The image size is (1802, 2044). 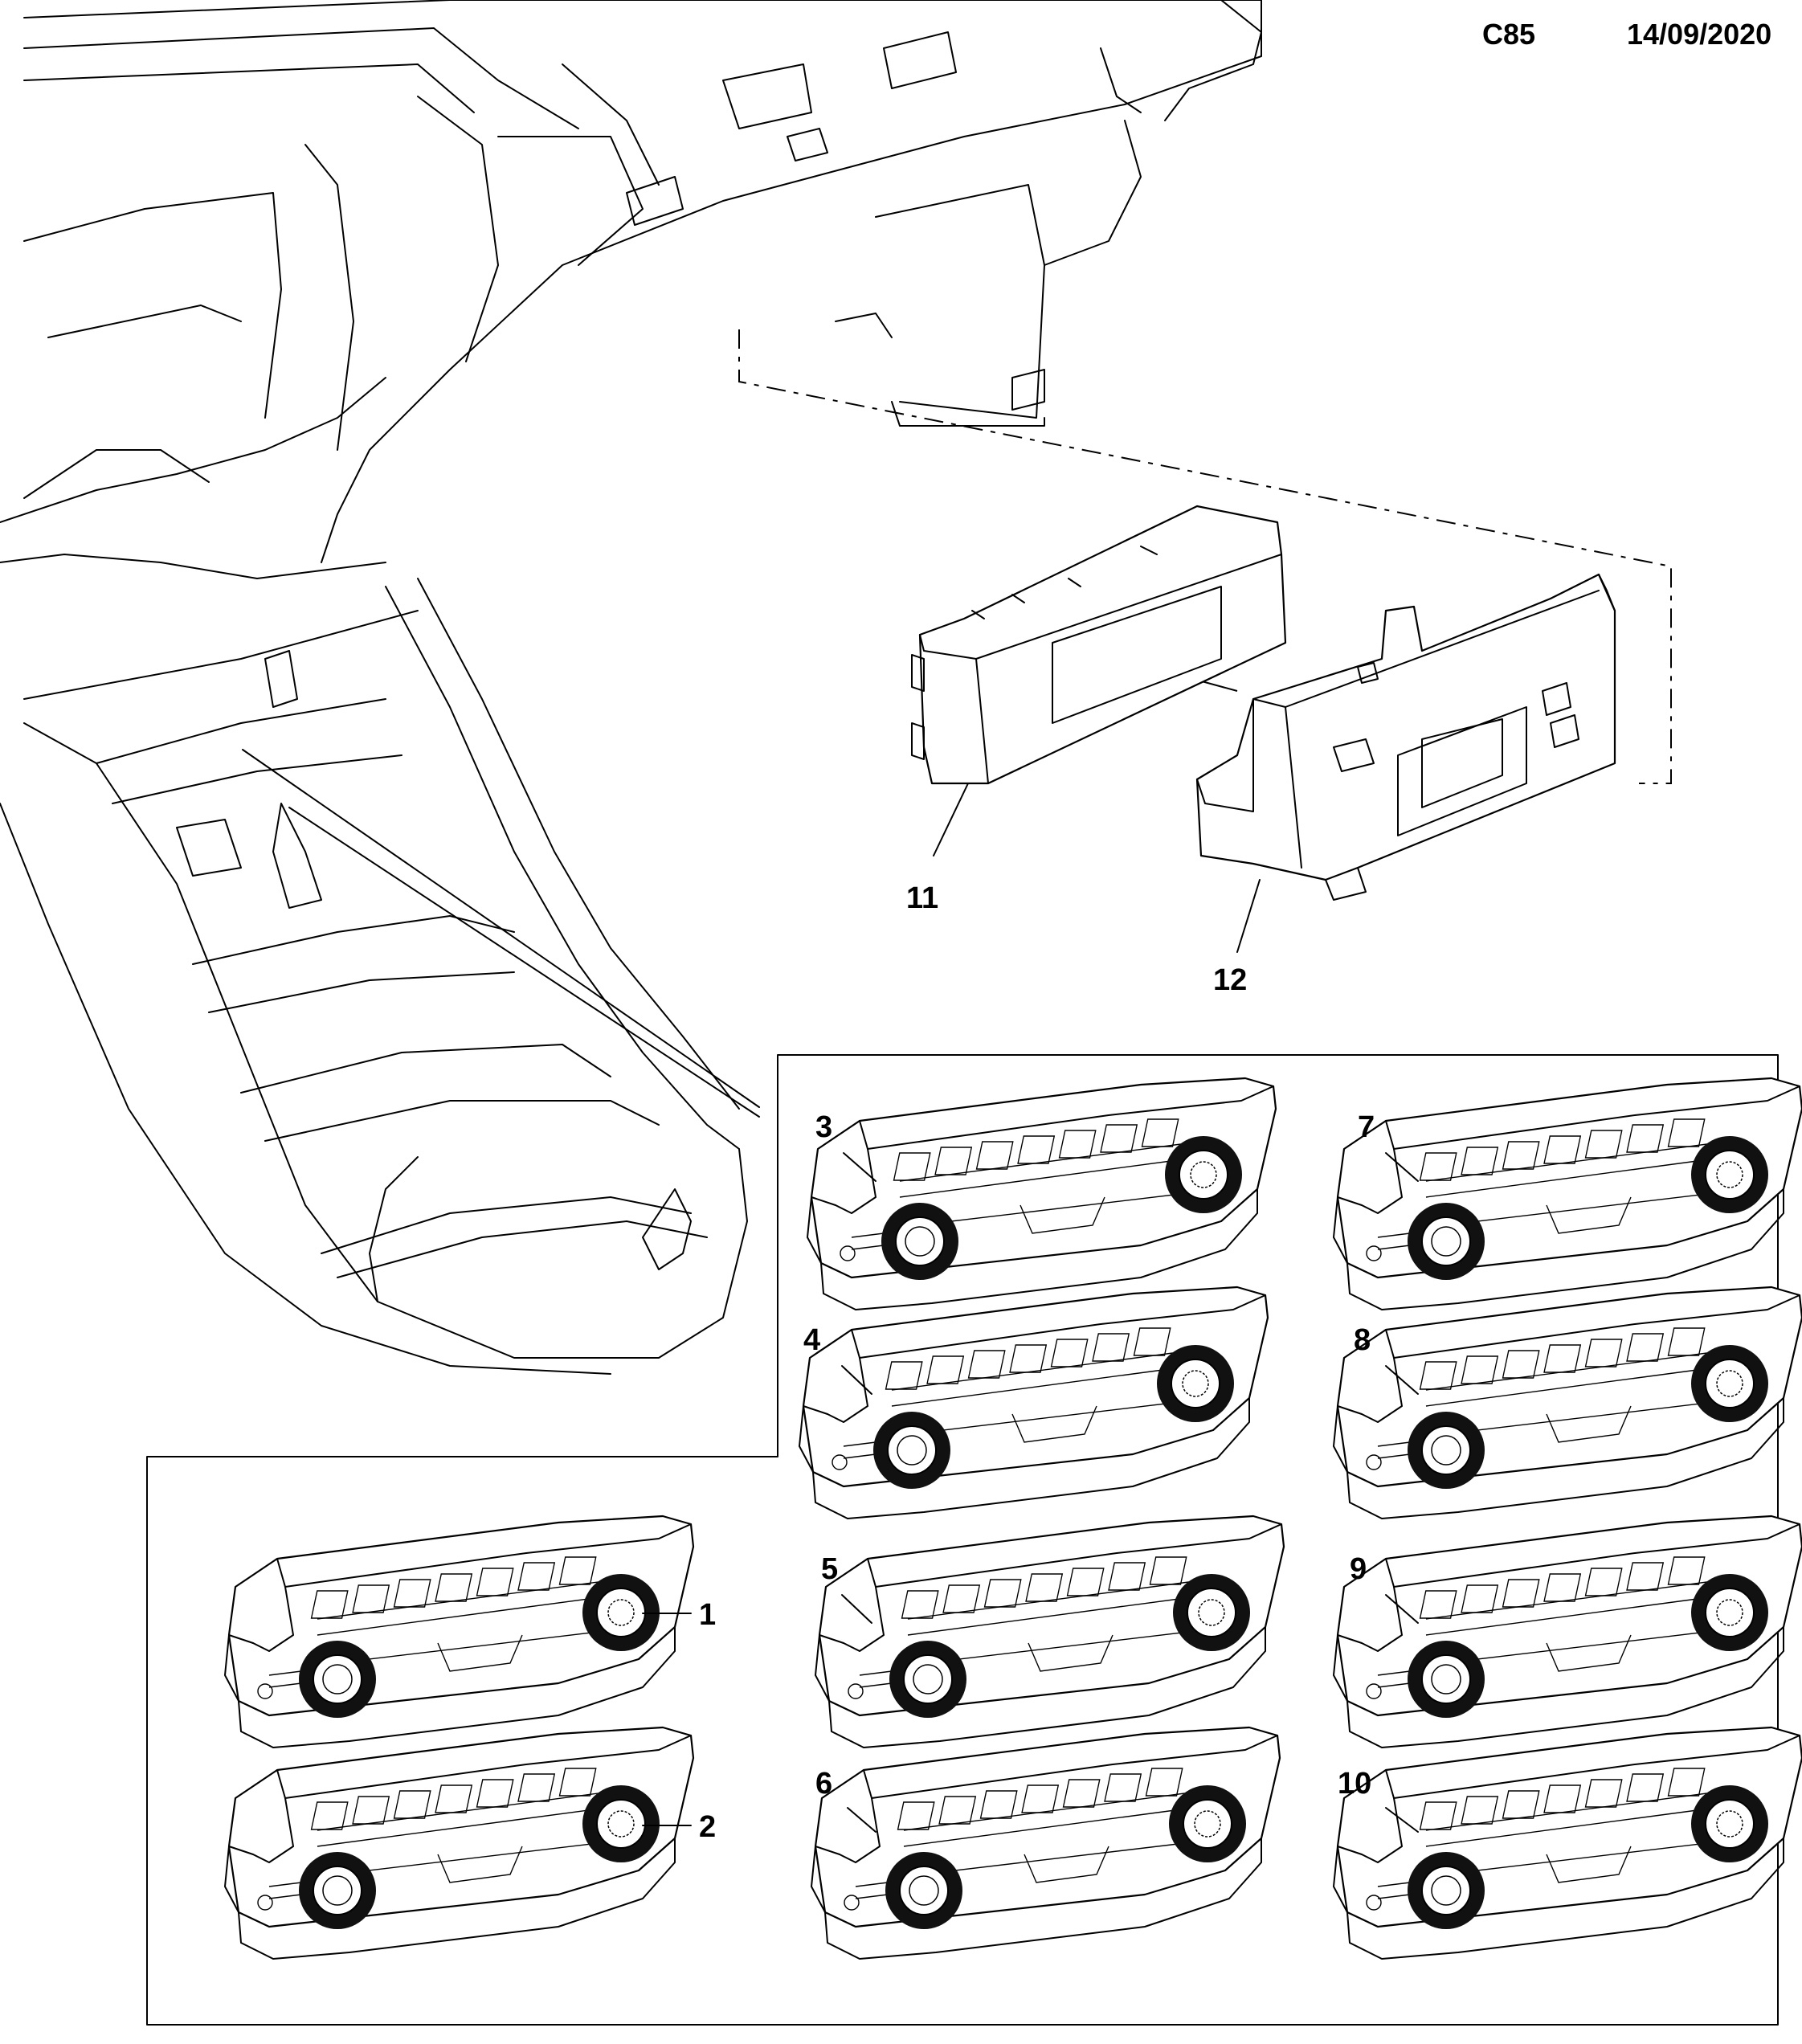 I want to click on part-label-5: 5, so click(x=829, y=1569).